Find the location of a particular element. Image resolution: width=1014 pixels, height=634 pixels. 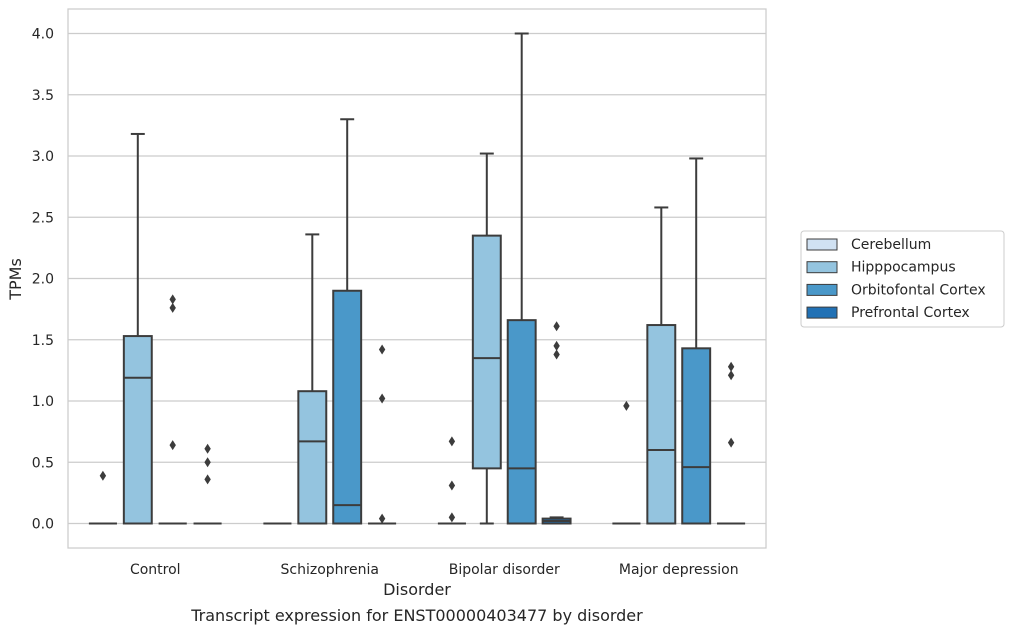

legend-item: Orbitofontal Cortex is located at coordinates (896, 290).